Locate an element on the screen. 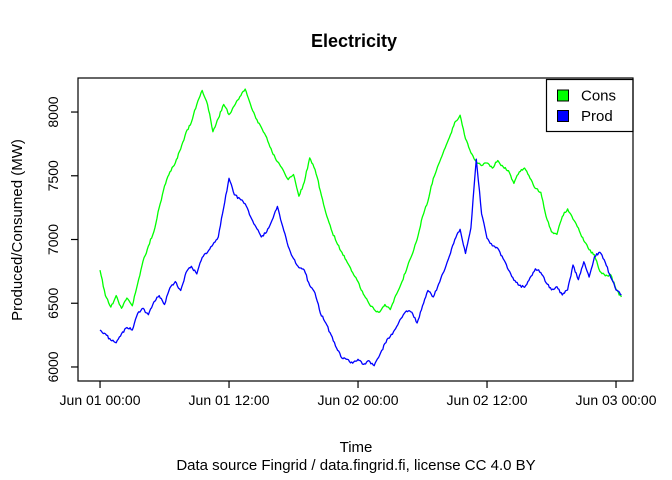  legend-box is located at coordinates (589, 105).